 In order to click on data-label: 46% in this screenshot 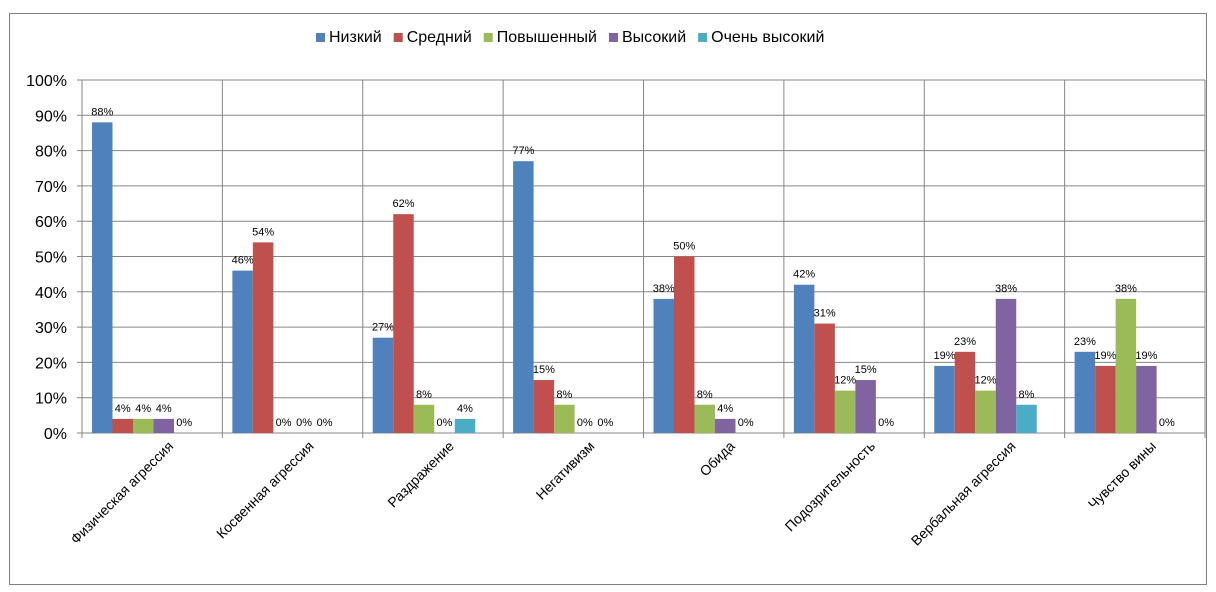, I will do `click(243, 261)`.